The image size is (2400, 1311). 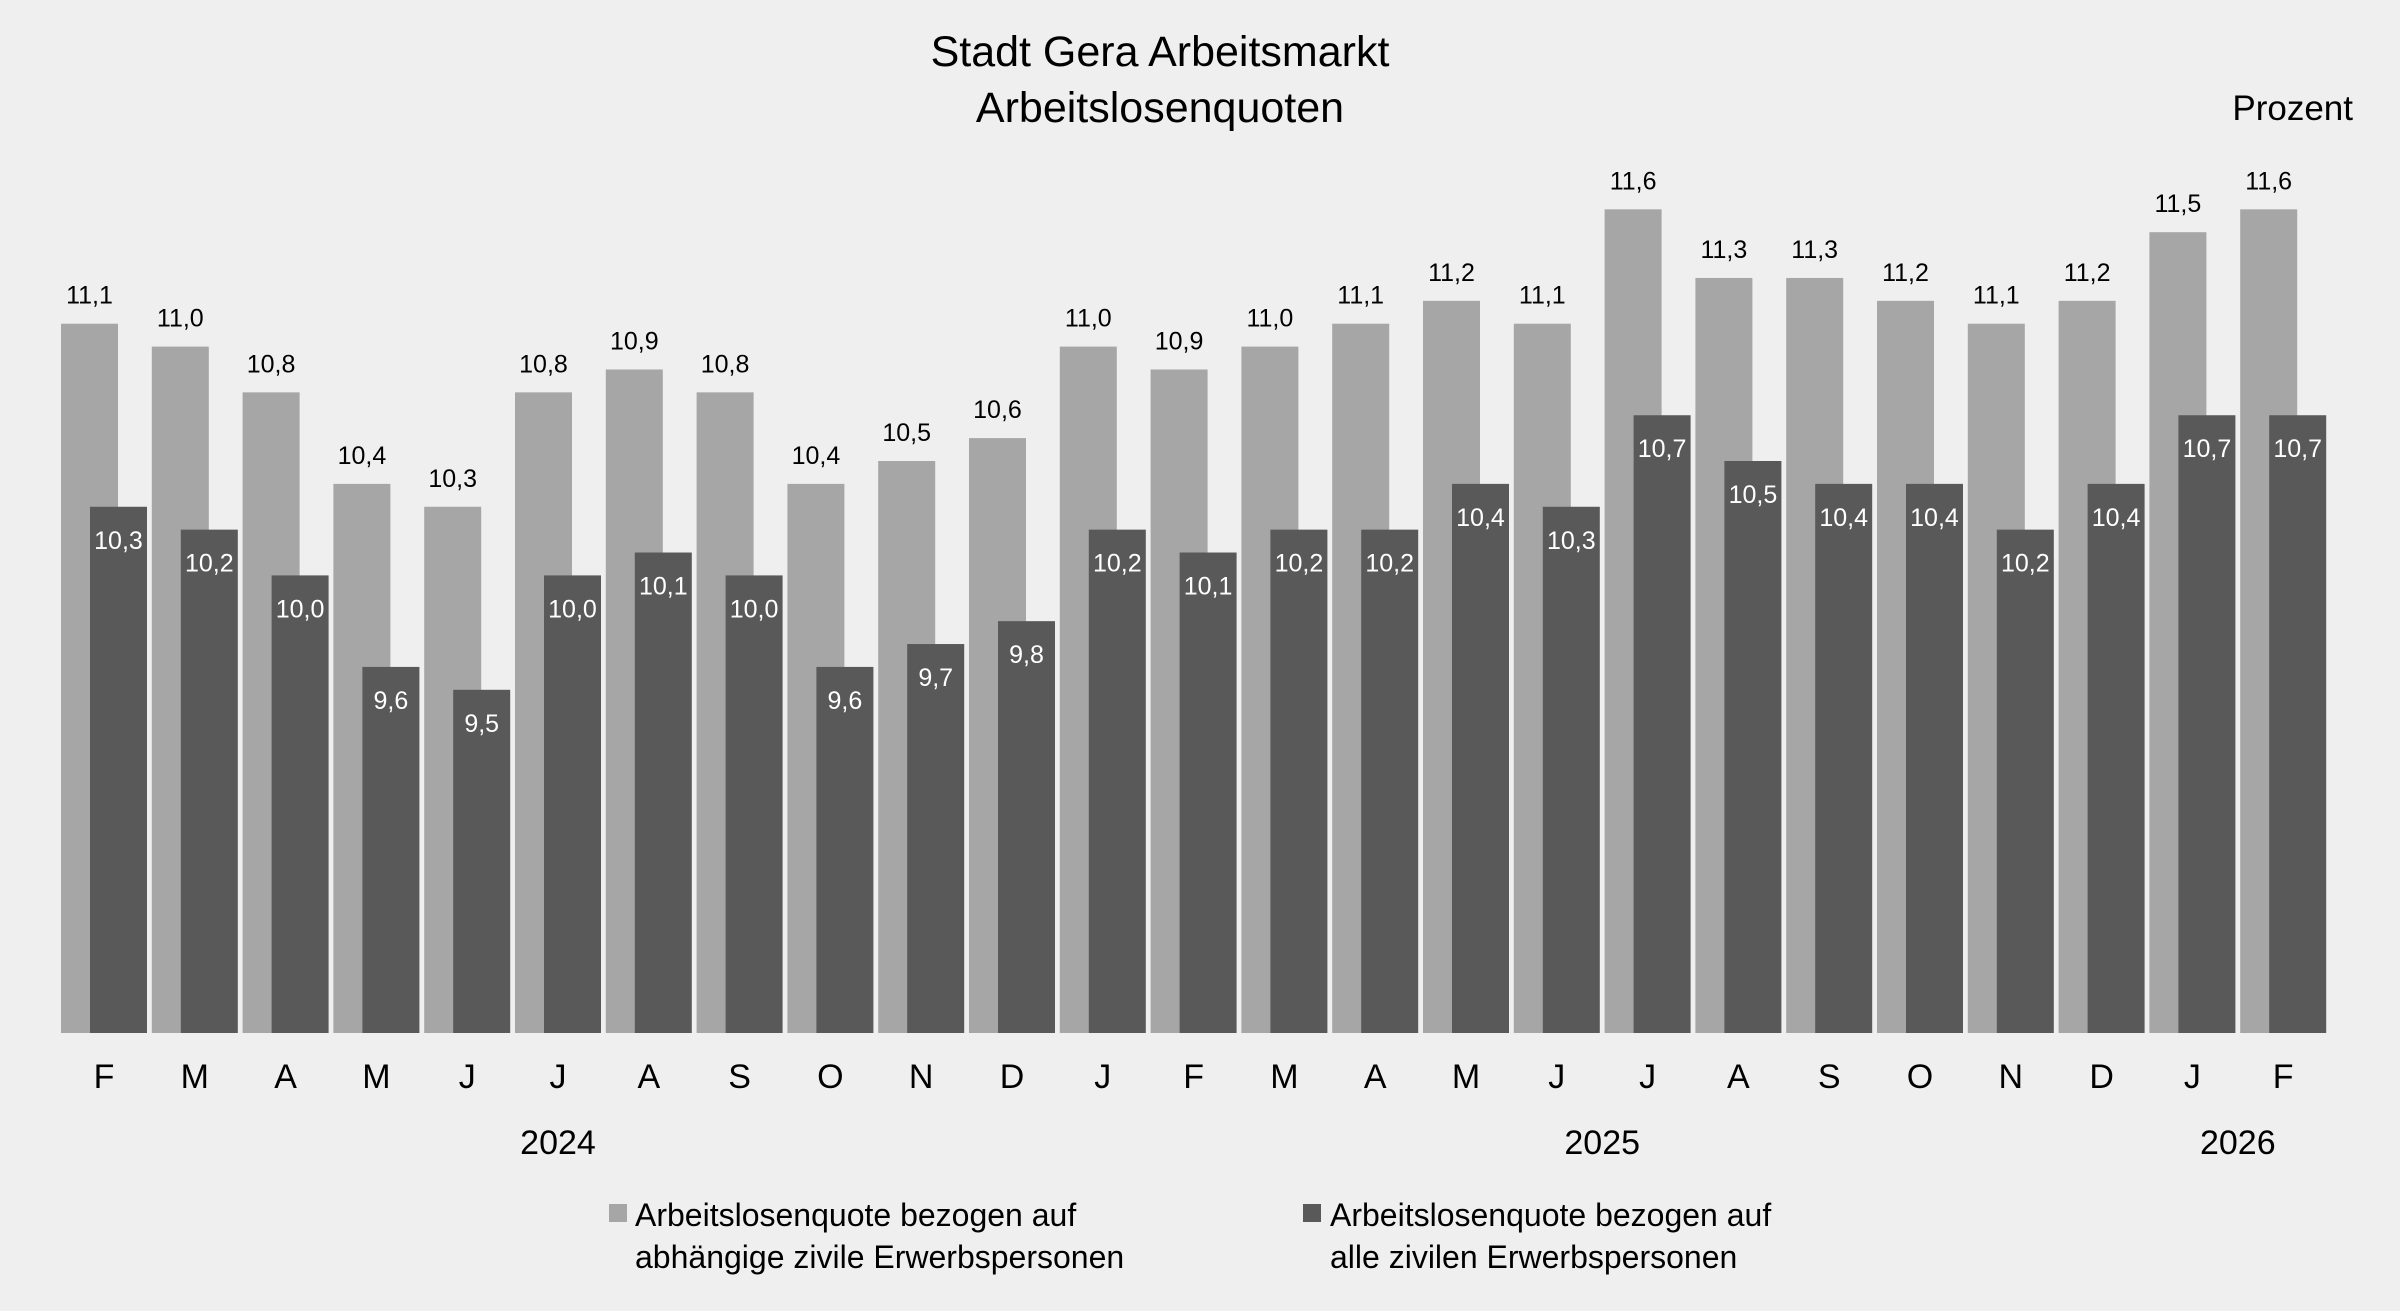 What do you see at coordinates (2177, 204) in the screenshot?
I see `data-label-series-1: 11,5` at bounding box center [2177, 204].